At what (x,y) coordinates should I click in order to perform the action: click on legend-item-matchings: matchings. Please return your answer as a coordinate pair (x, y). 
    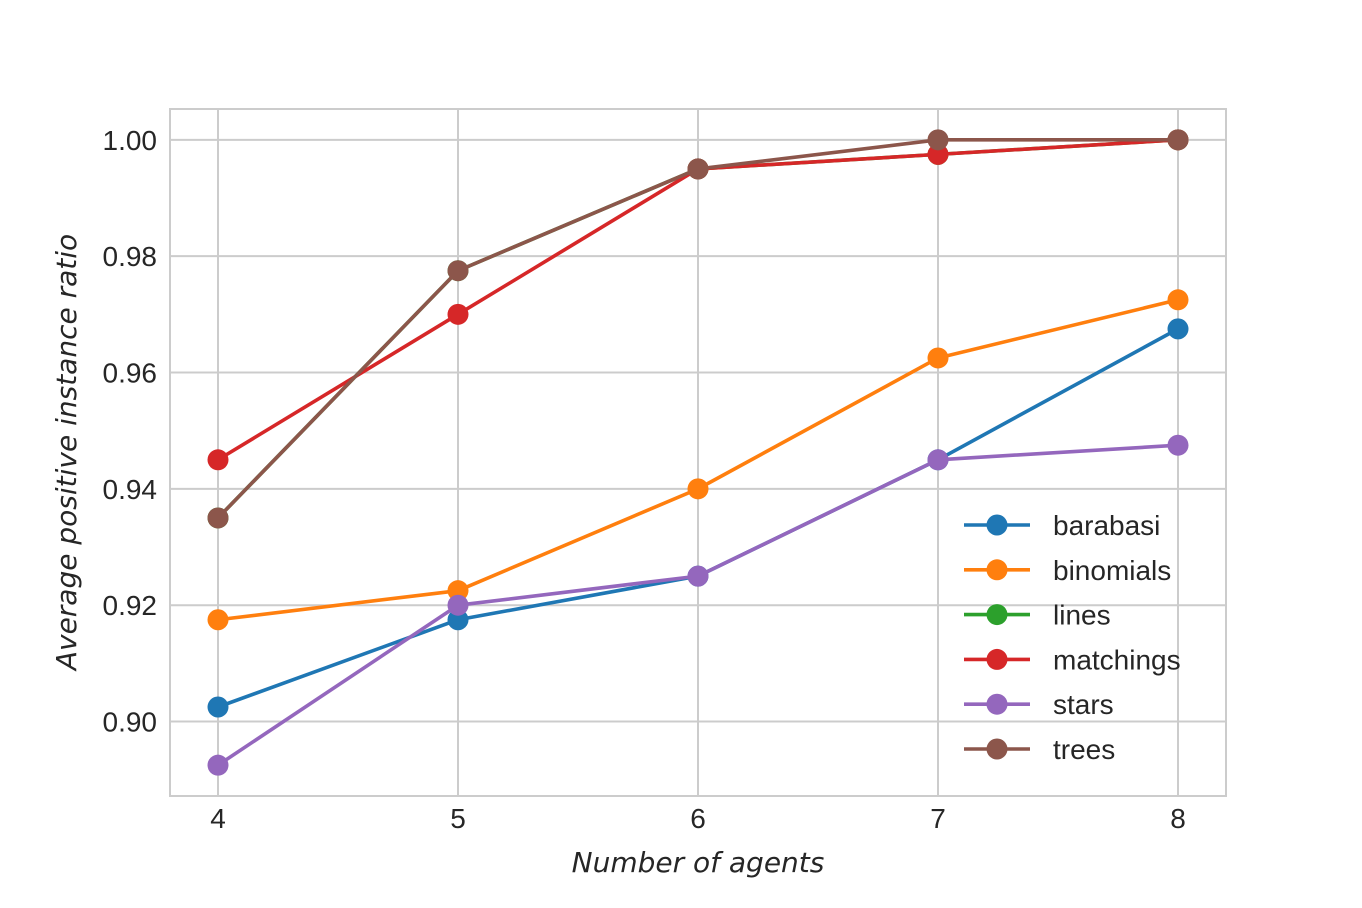
    Looking at the image, I should click on (1072, 659).